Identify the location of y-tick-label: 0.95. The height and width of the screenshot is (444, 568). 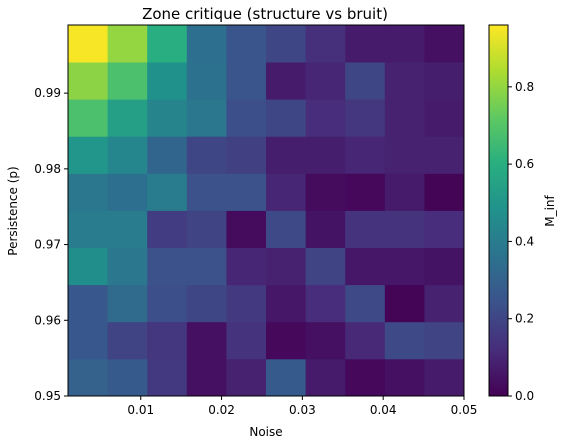
(47, 396).